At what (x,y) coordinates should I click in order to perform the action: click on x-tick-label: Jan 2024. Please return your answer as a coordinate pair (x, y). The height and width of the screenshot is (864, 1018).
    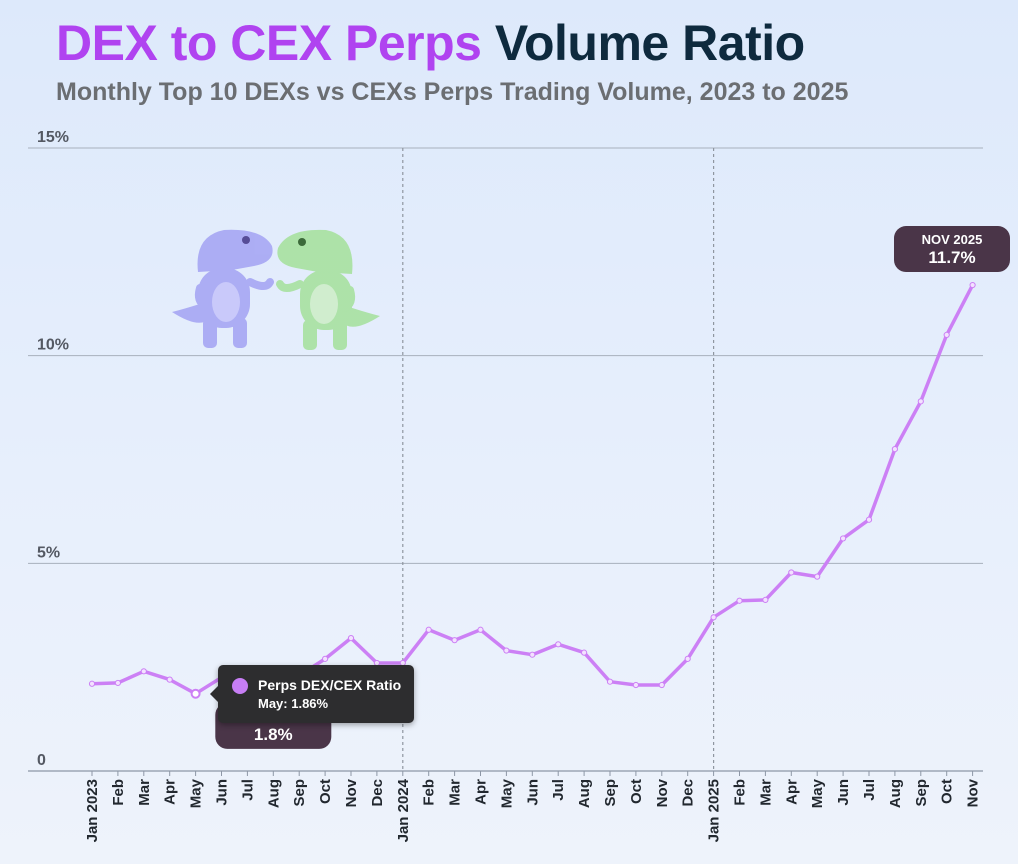
    Looking at the image, I should click on (403, 810).